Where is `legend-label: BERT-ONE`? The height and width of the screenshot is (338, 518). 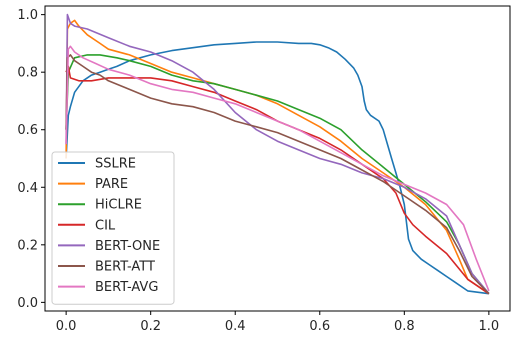
legend-label: BERT-ONE is located at coordinates (127, 246).